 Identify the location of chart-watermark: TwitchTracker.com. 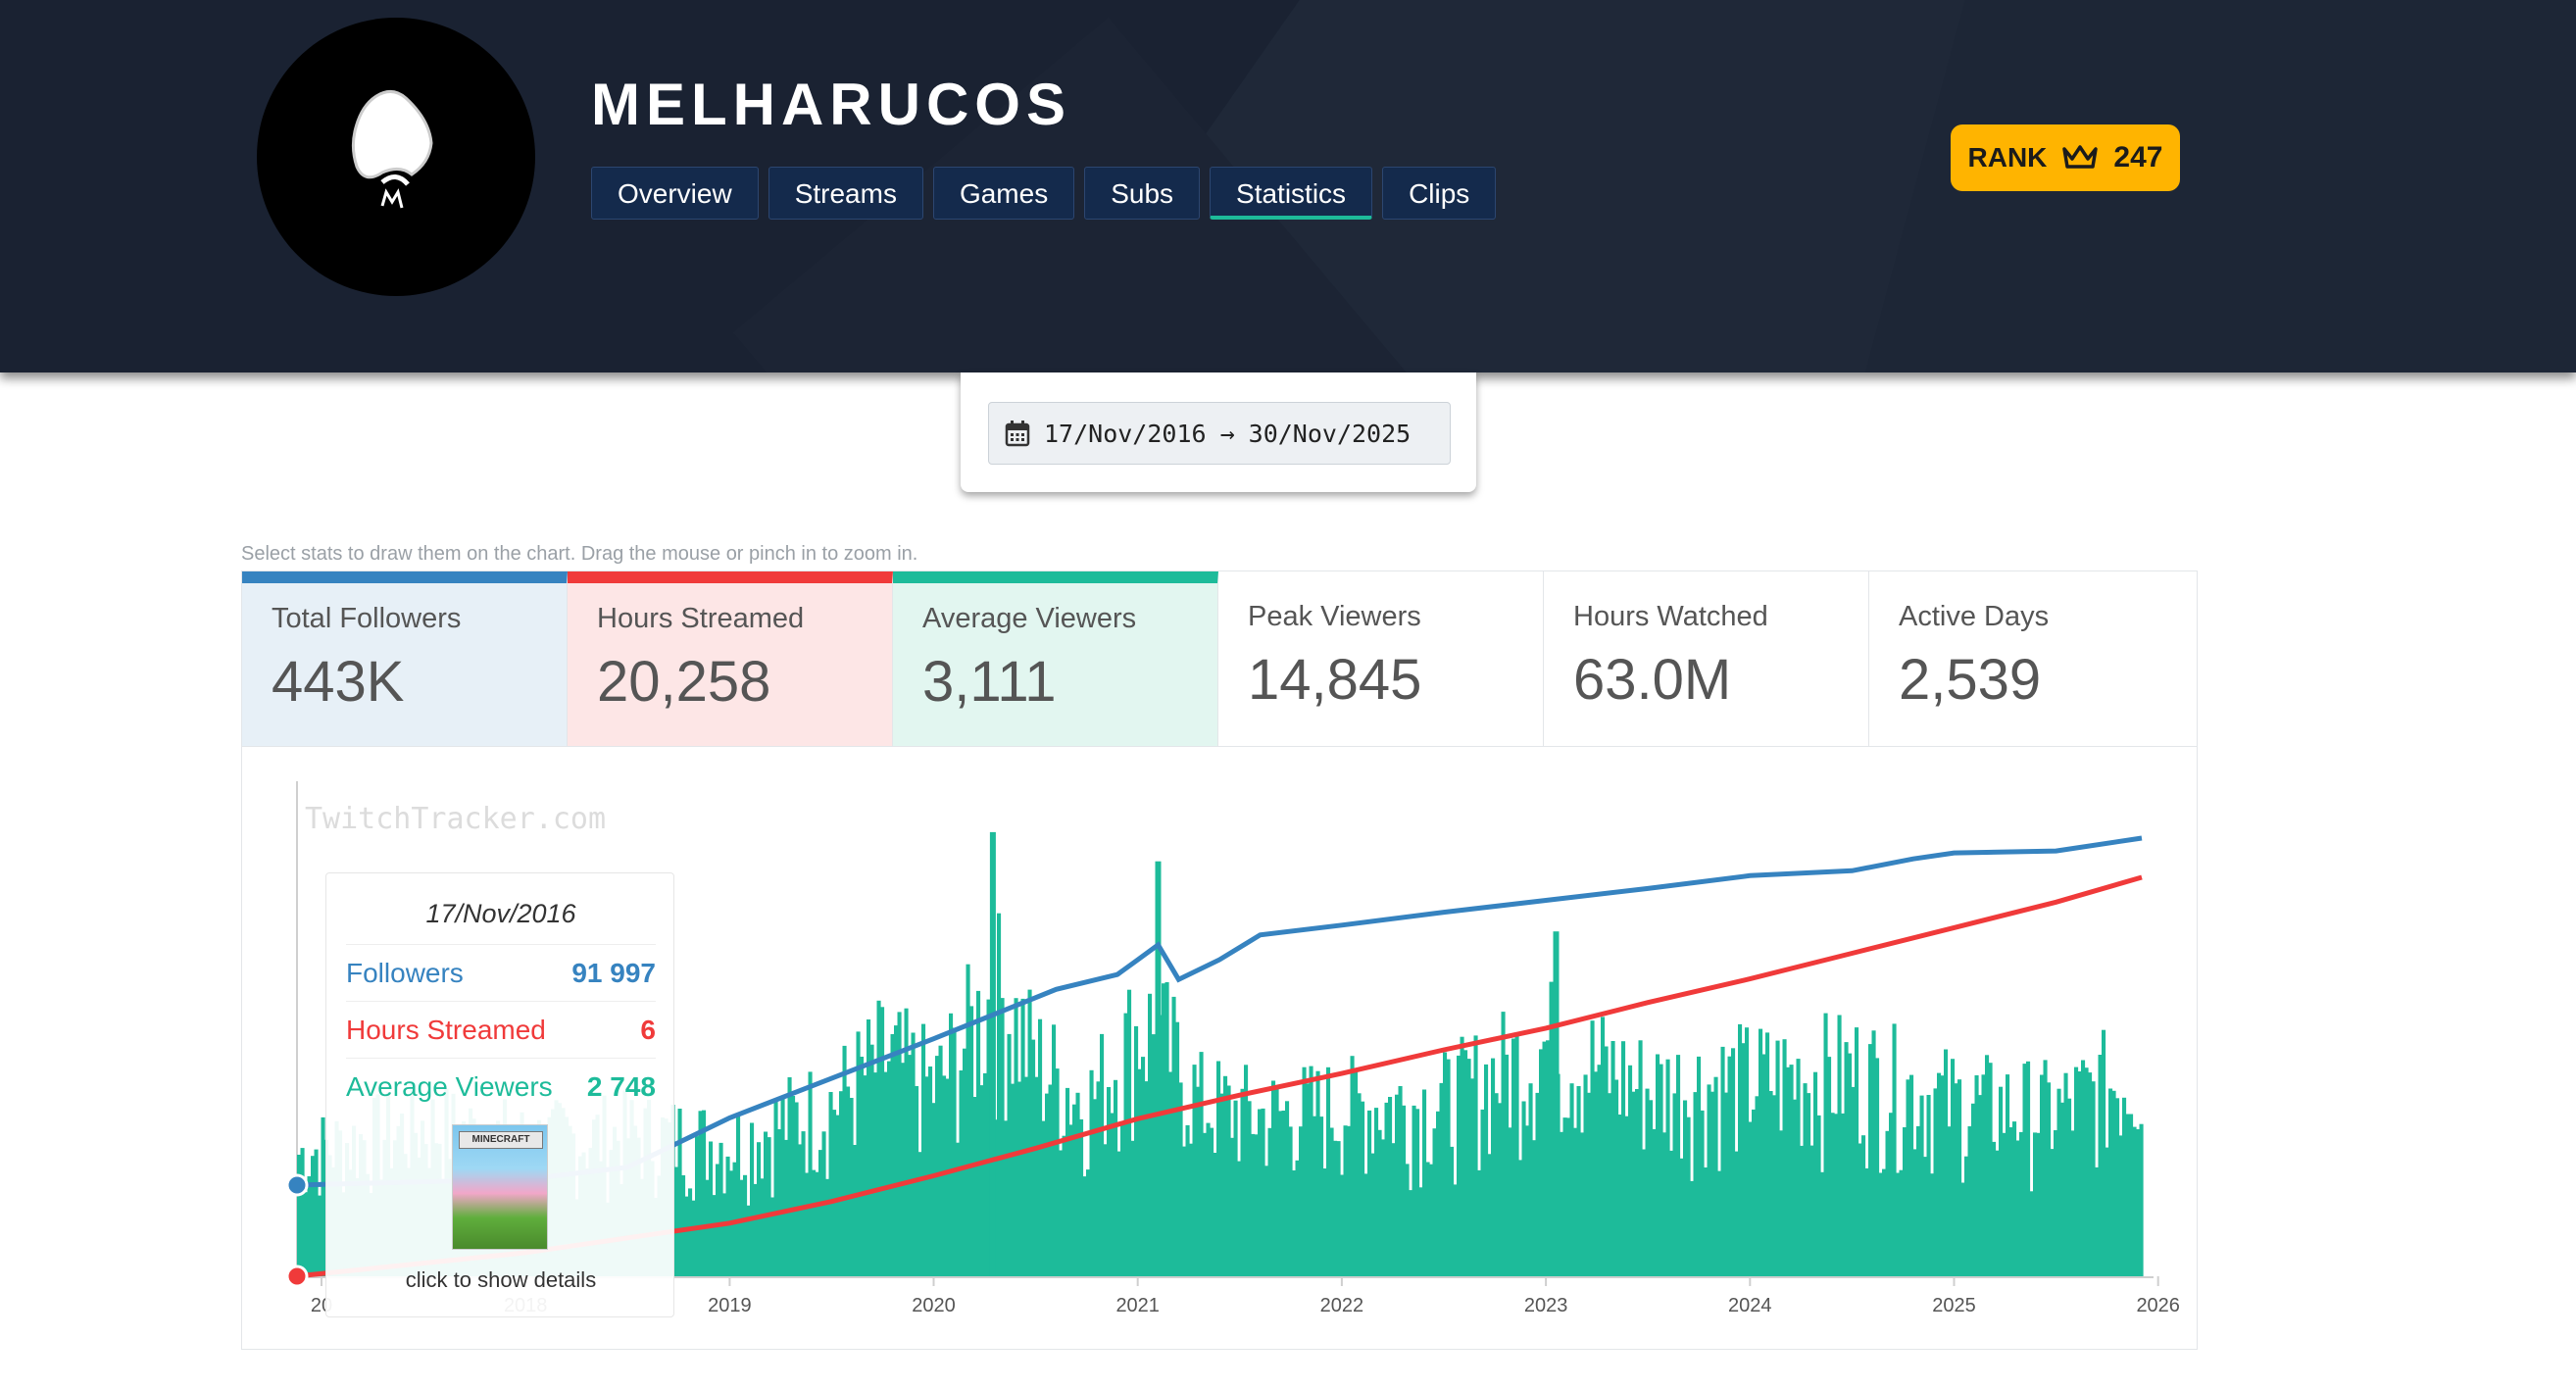
(455, 819).